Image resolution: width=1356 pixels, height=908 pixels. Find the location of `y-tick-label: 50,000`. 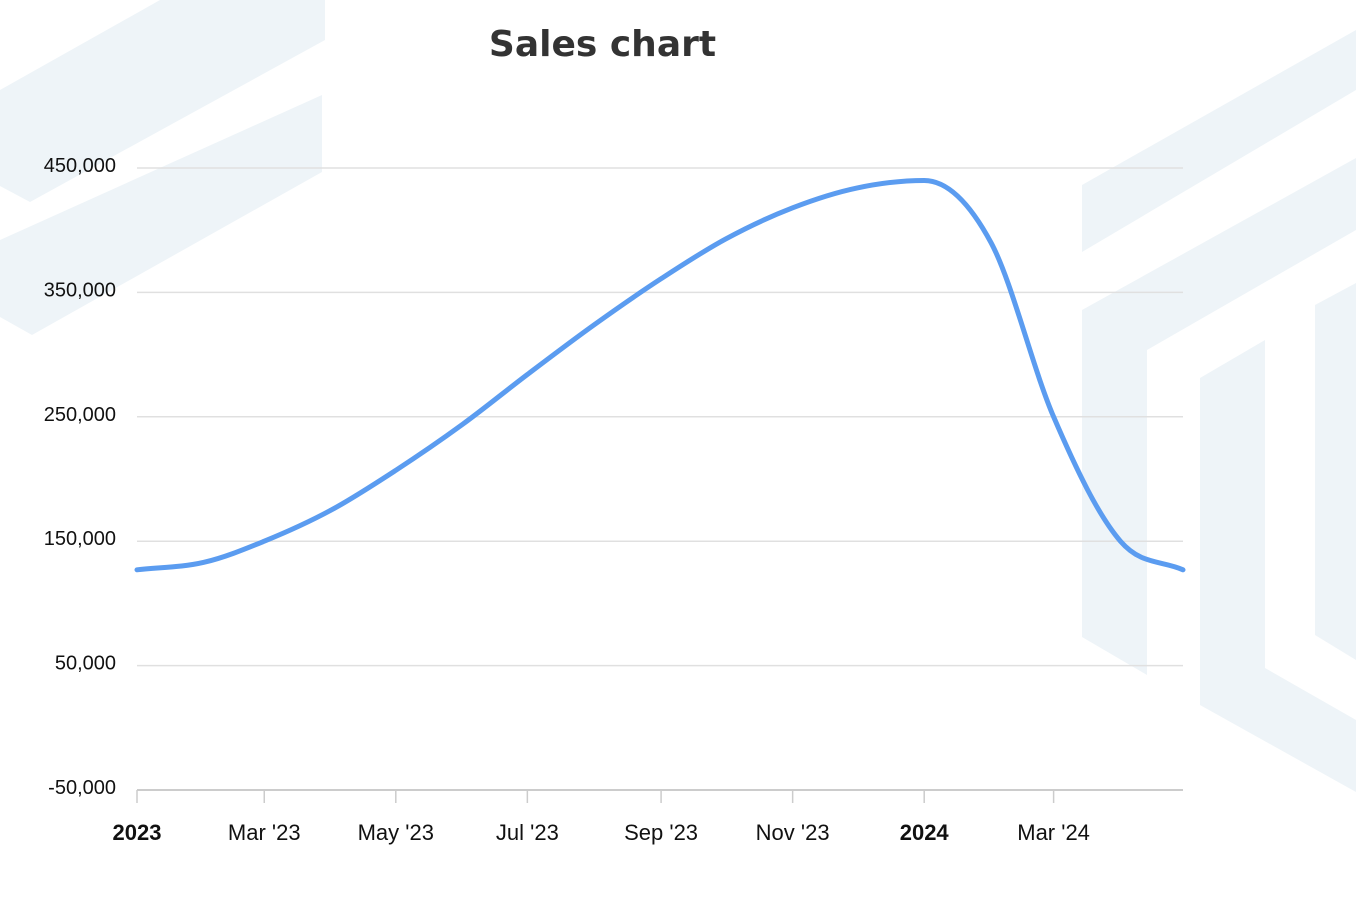

y-tick-label: 50,000 is located at coordinates (85, 664).